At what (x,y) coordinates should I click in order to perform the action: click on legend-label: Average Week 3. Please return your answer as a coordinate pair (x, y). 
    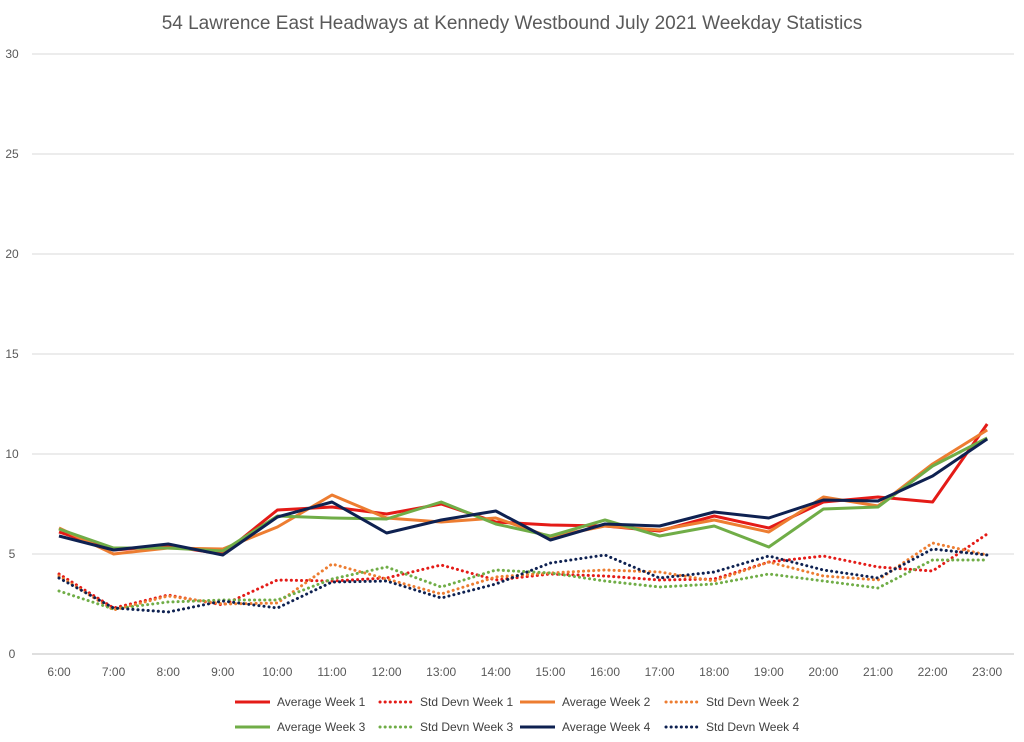
    Looking at the image, I should click on (321, 727).